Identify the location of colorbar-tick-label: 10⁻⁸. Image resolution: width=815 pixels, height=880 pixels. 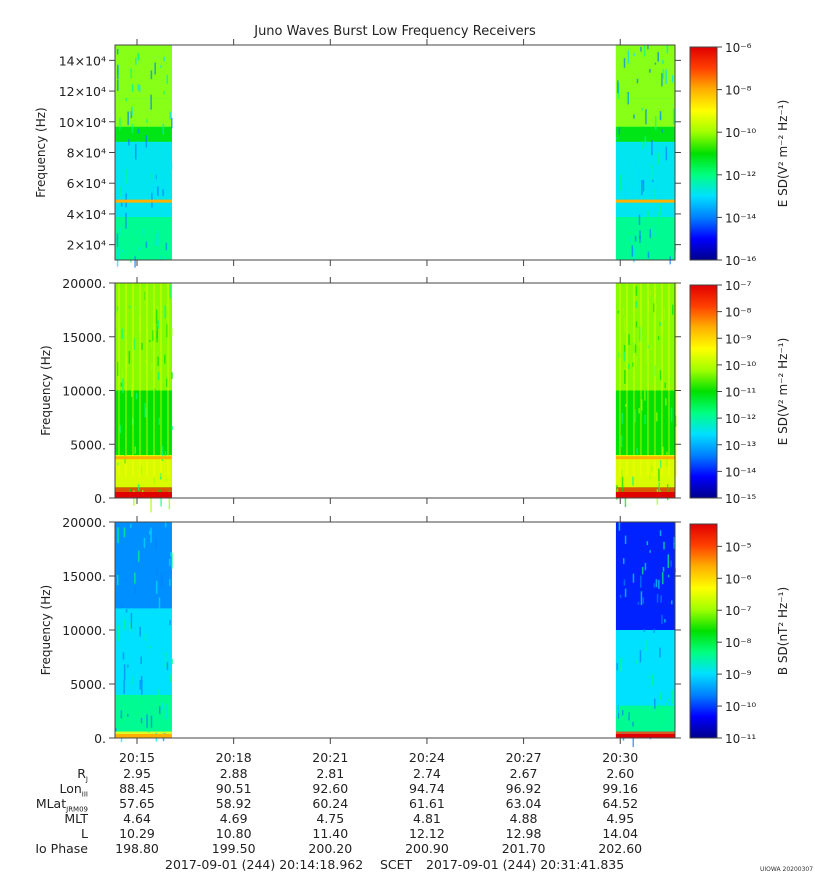
(738, 91).